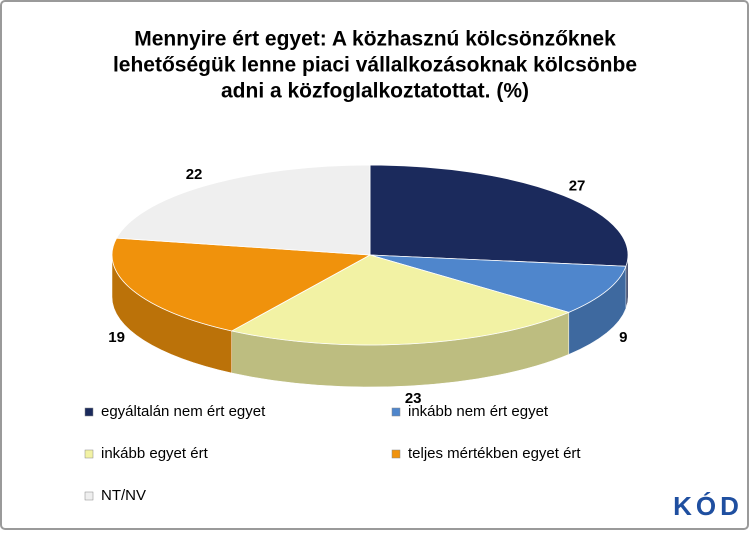 The height and width of the screenshot is (536, 750). Describe the element at coordinates (577, 186) in the screenshot. I see `data-label: 27` at that location.